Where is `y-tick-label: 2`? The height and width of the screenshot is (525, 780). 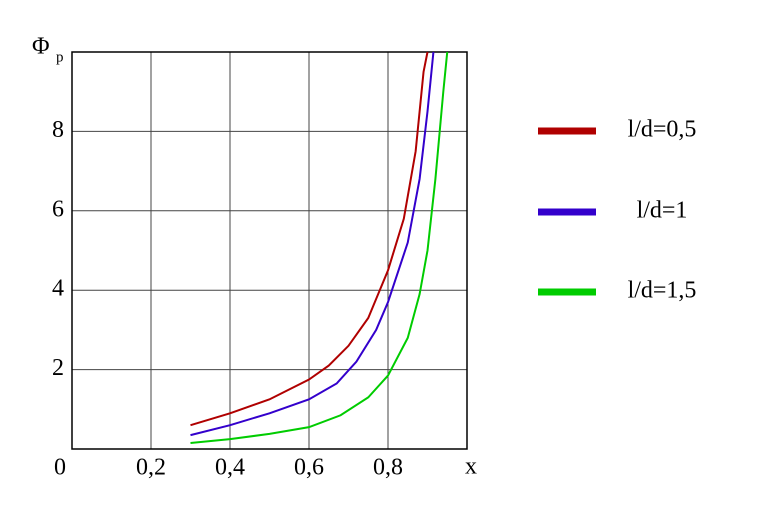
y-tick-label: 2 is located at coordinates (58, 368).